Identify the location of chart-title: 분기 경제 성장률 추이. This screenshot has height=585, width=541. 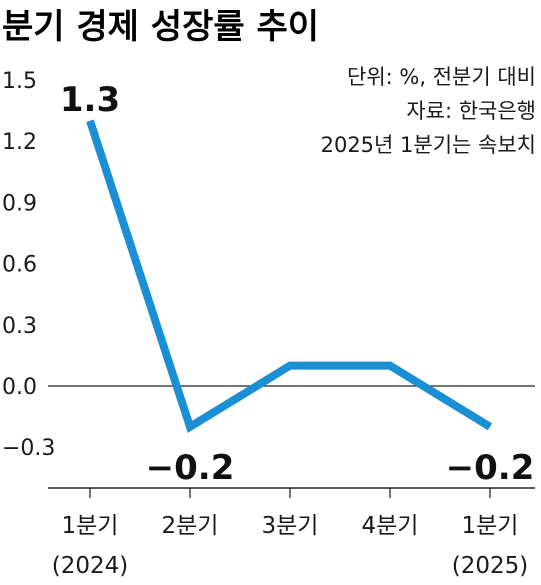
(160, 27).